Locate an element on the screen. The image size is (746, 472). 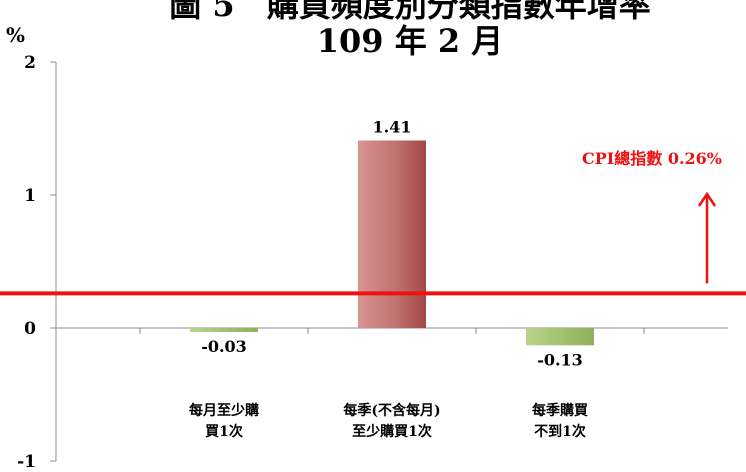
cpi-reference-label: CPI總指數 0.26% is located at coordinates (652, 158).